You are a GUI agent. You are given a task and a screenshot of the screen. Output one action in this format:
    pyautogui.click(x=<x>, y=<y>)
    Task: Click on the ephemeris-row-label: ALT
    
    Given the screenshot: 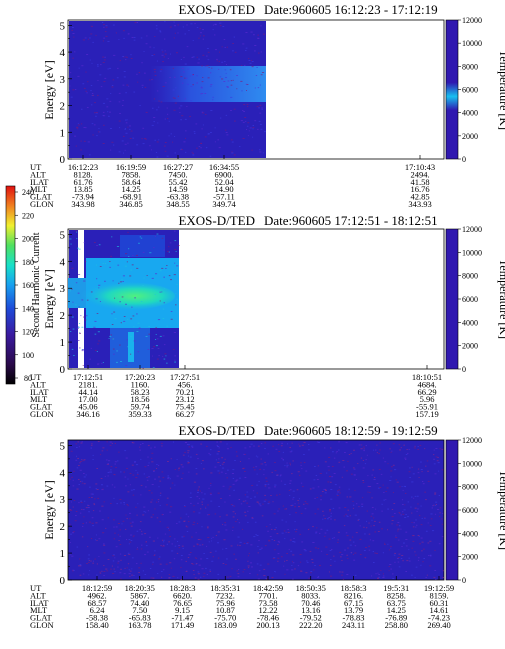 What is the action you would take?
    pyautogui.click(x=38, y=174)
    